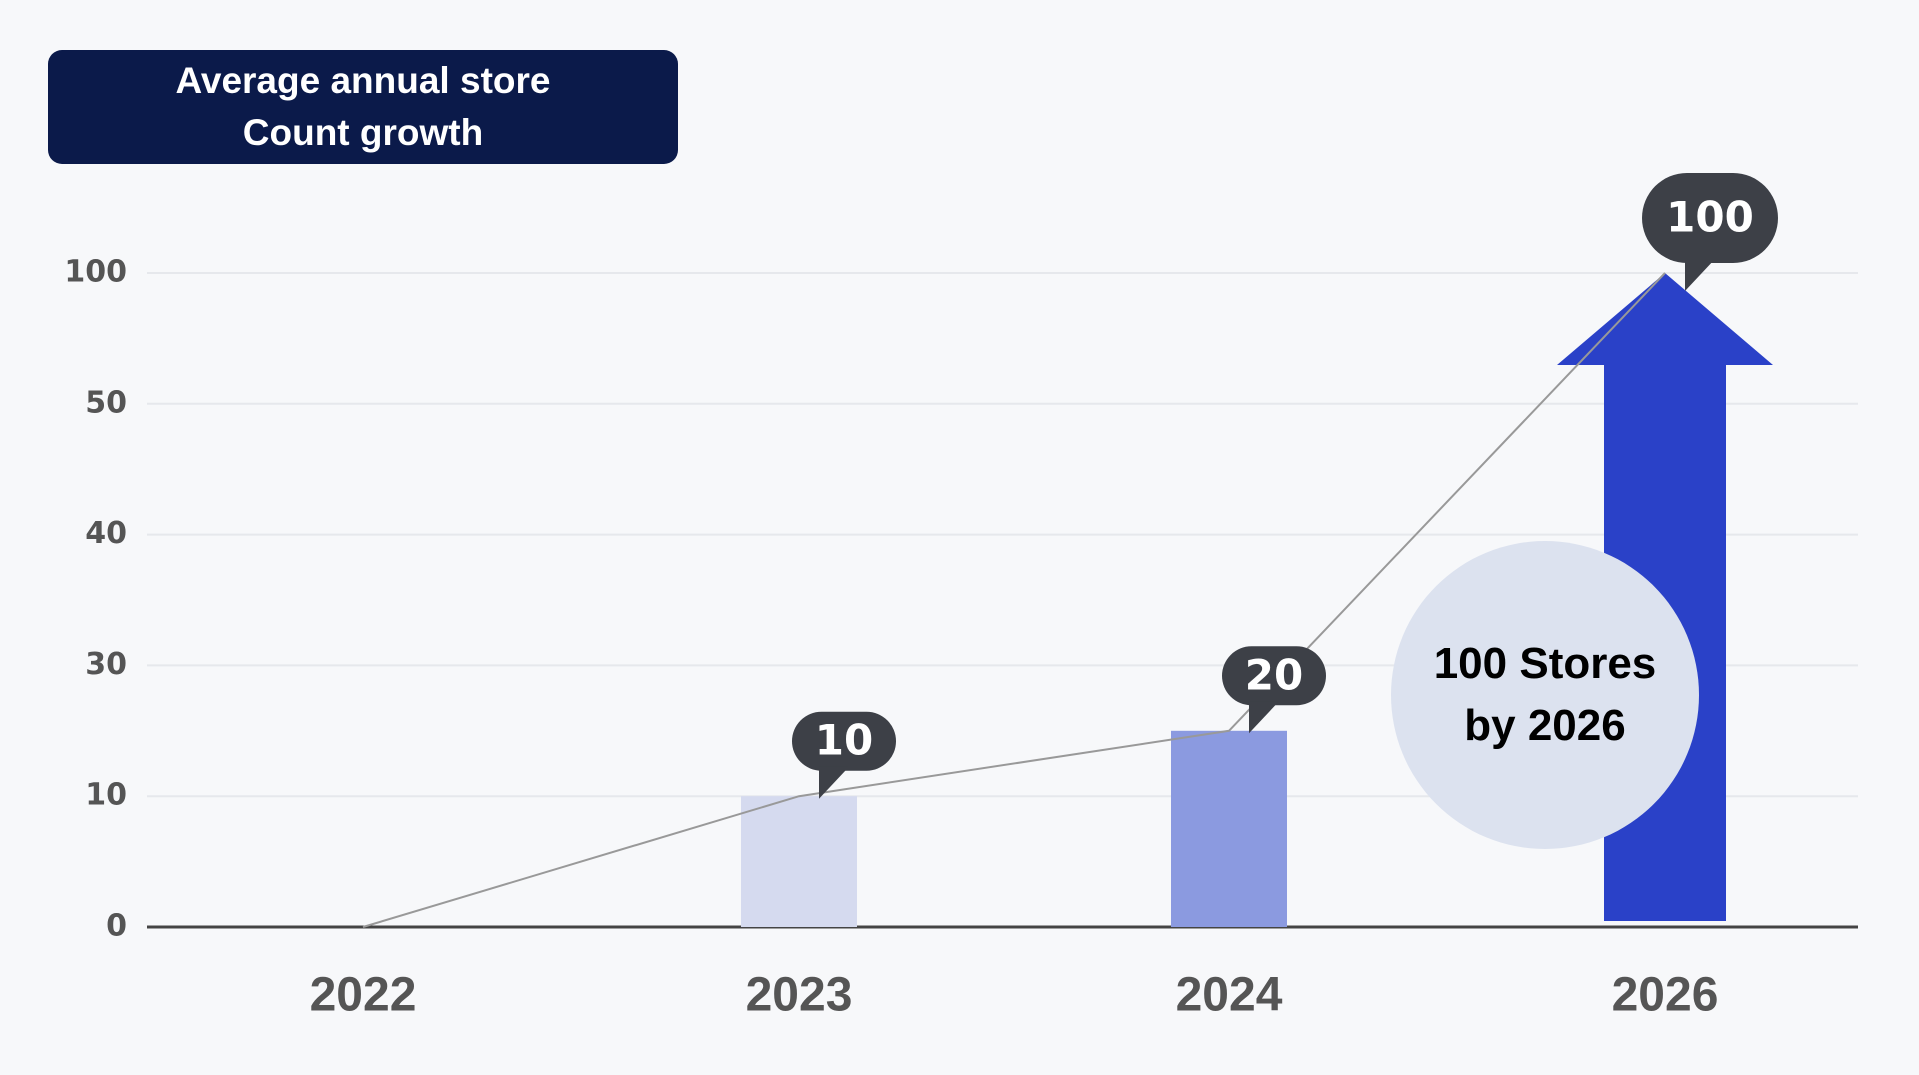 The width and height of the screenshot is (1919, 1075). What do you see at coordinates (799, 995) in the screenshot?
I see `x-tick-label: 2023` at bounding box center [799, 995].